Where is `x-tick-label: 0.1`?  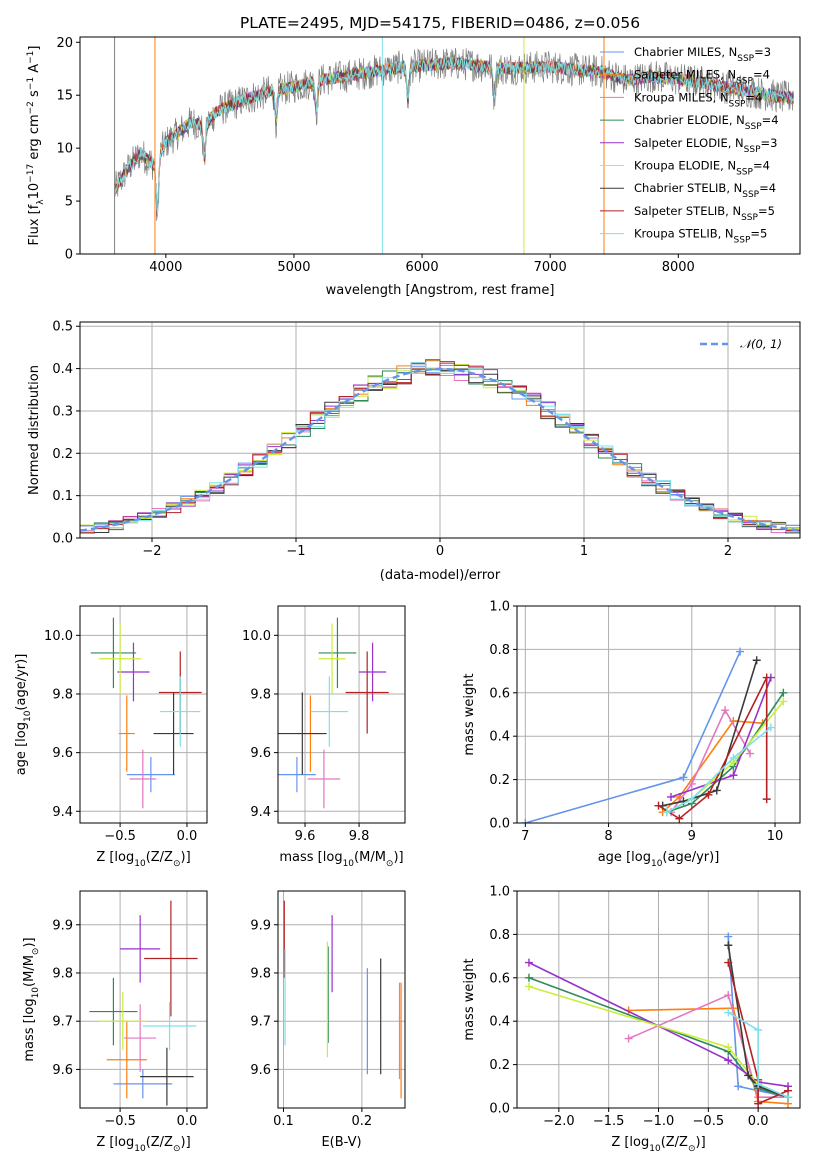
x-tick-label: 0.1 is located at coordinates (283, 1121).